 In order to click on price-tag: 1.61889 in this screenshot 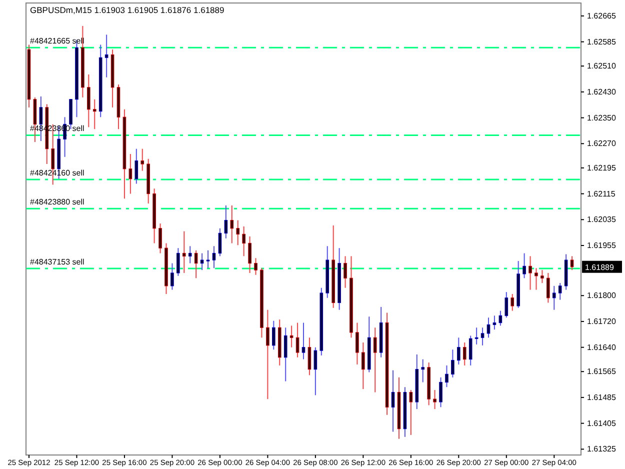, I will do `click(602, 266)`.